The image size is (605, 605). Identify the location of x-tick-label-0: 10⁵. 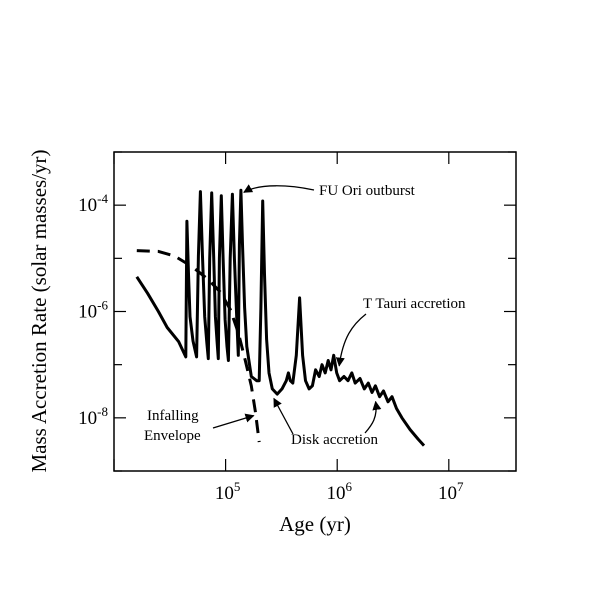
(228, 491).